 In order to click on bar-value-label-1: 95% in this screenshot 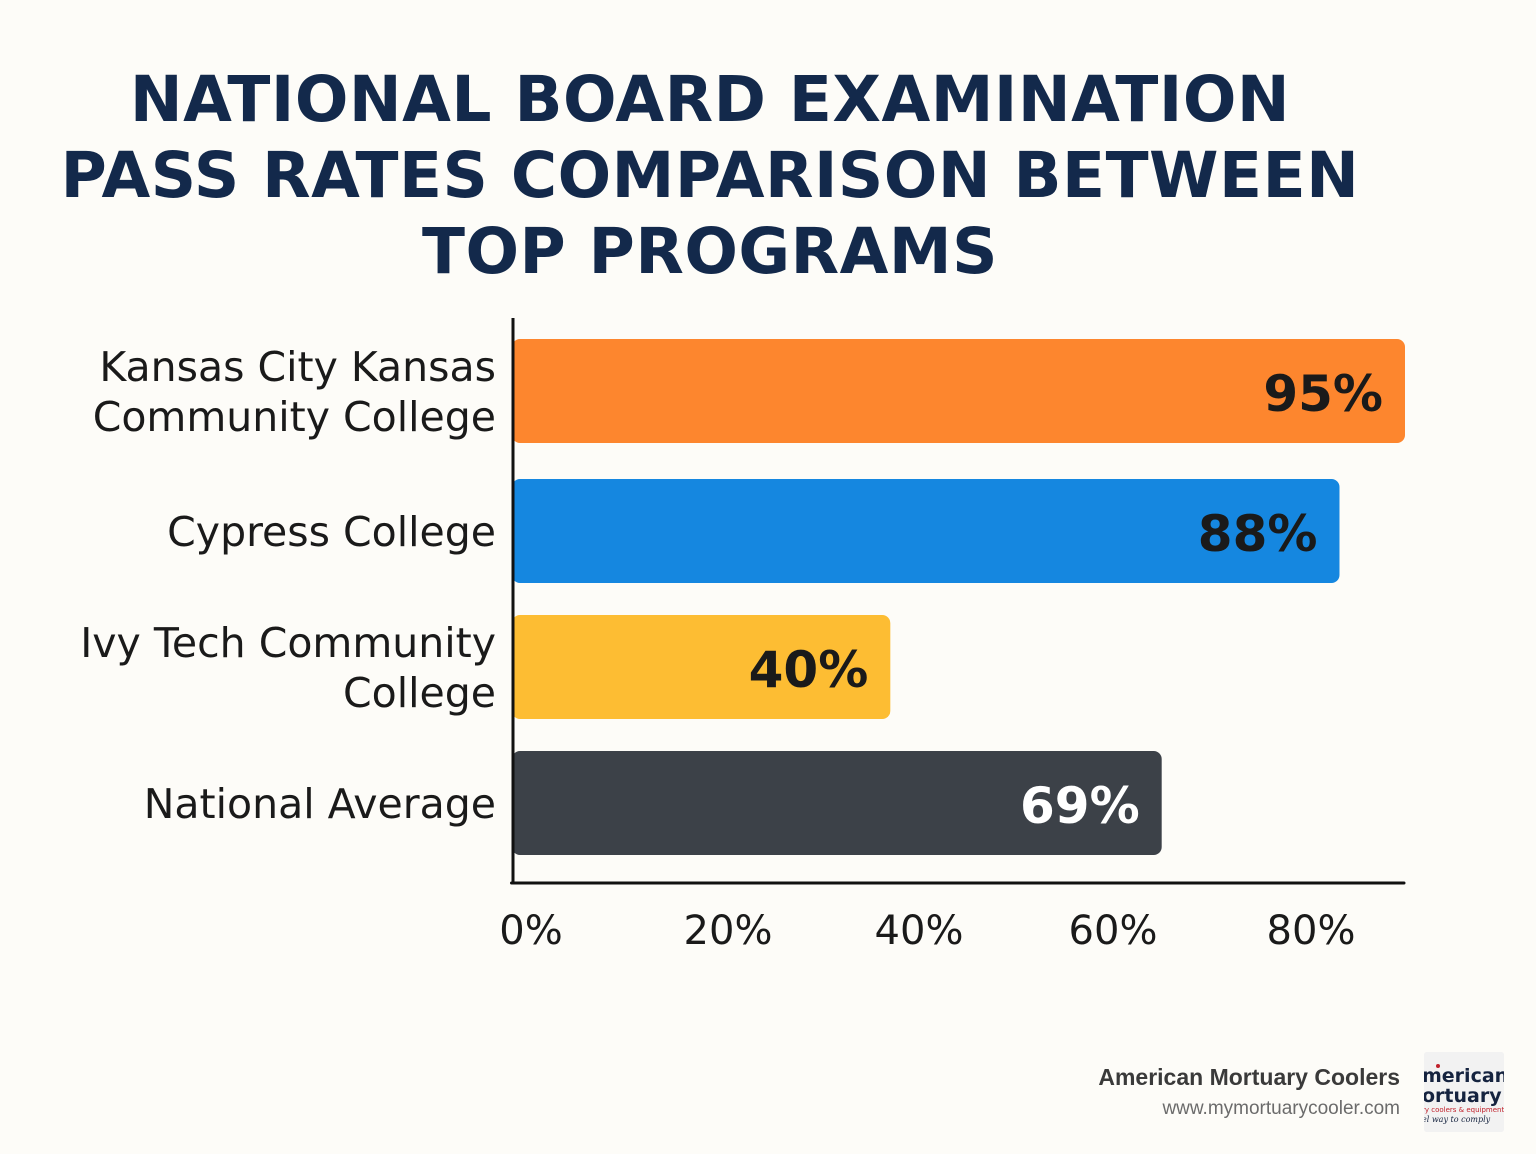, I will do `click(1323, 394)`.